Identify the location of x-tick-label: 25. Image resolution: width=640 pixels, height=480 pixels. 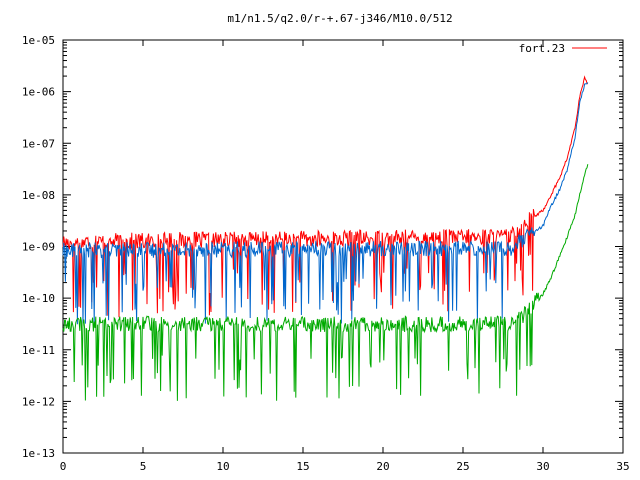
(462, 466).